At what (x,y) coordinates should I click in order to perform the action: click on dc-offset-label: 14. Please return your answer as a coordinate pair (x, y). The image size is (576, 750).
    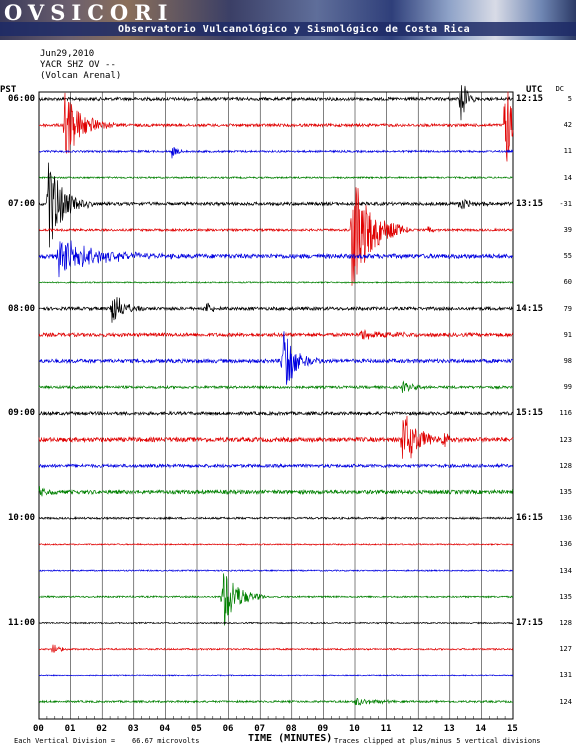
    Looking at the image, I should click on (567, 177).